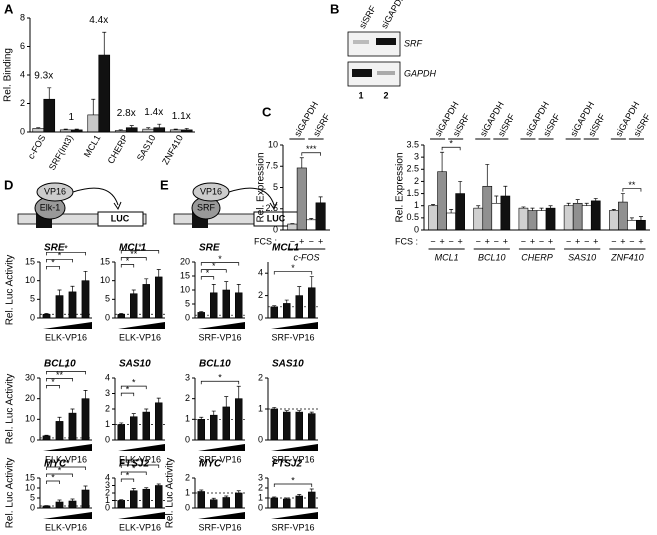 This screenshot has height=535, width=657. What do you see at coordinates (8, 184) in the screenshot?
I see `panel-label: D` at bounding box center [8, 184].